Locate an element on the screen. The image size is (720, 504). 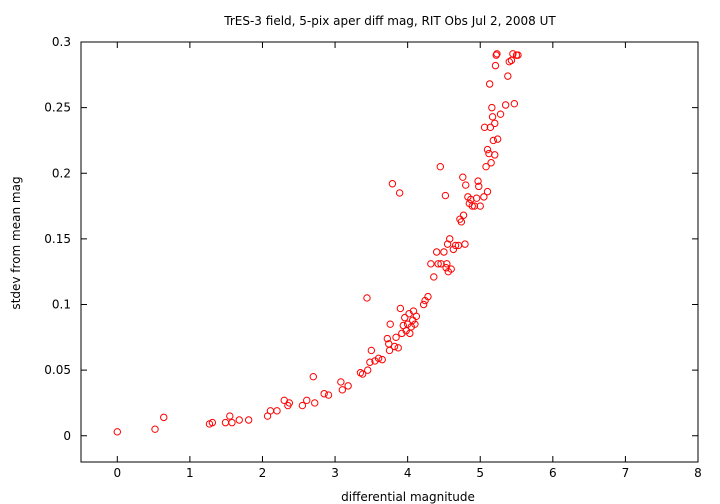
x-tick-label: 8 is located at coordinates (698, 473).